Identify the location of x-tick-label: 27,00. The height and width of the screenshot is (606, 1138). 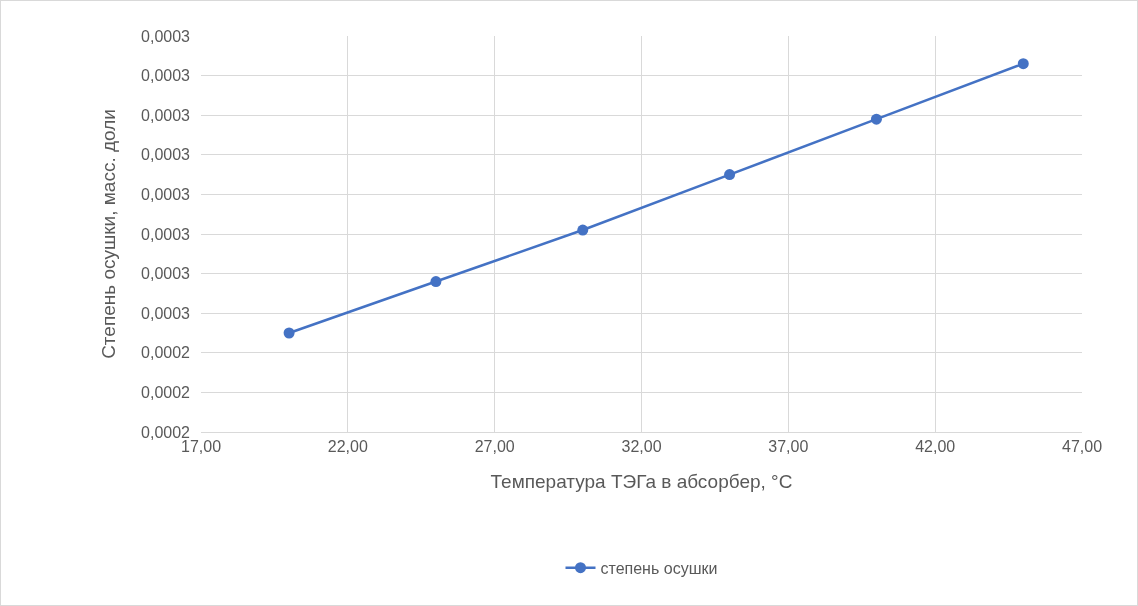
(494, 447).